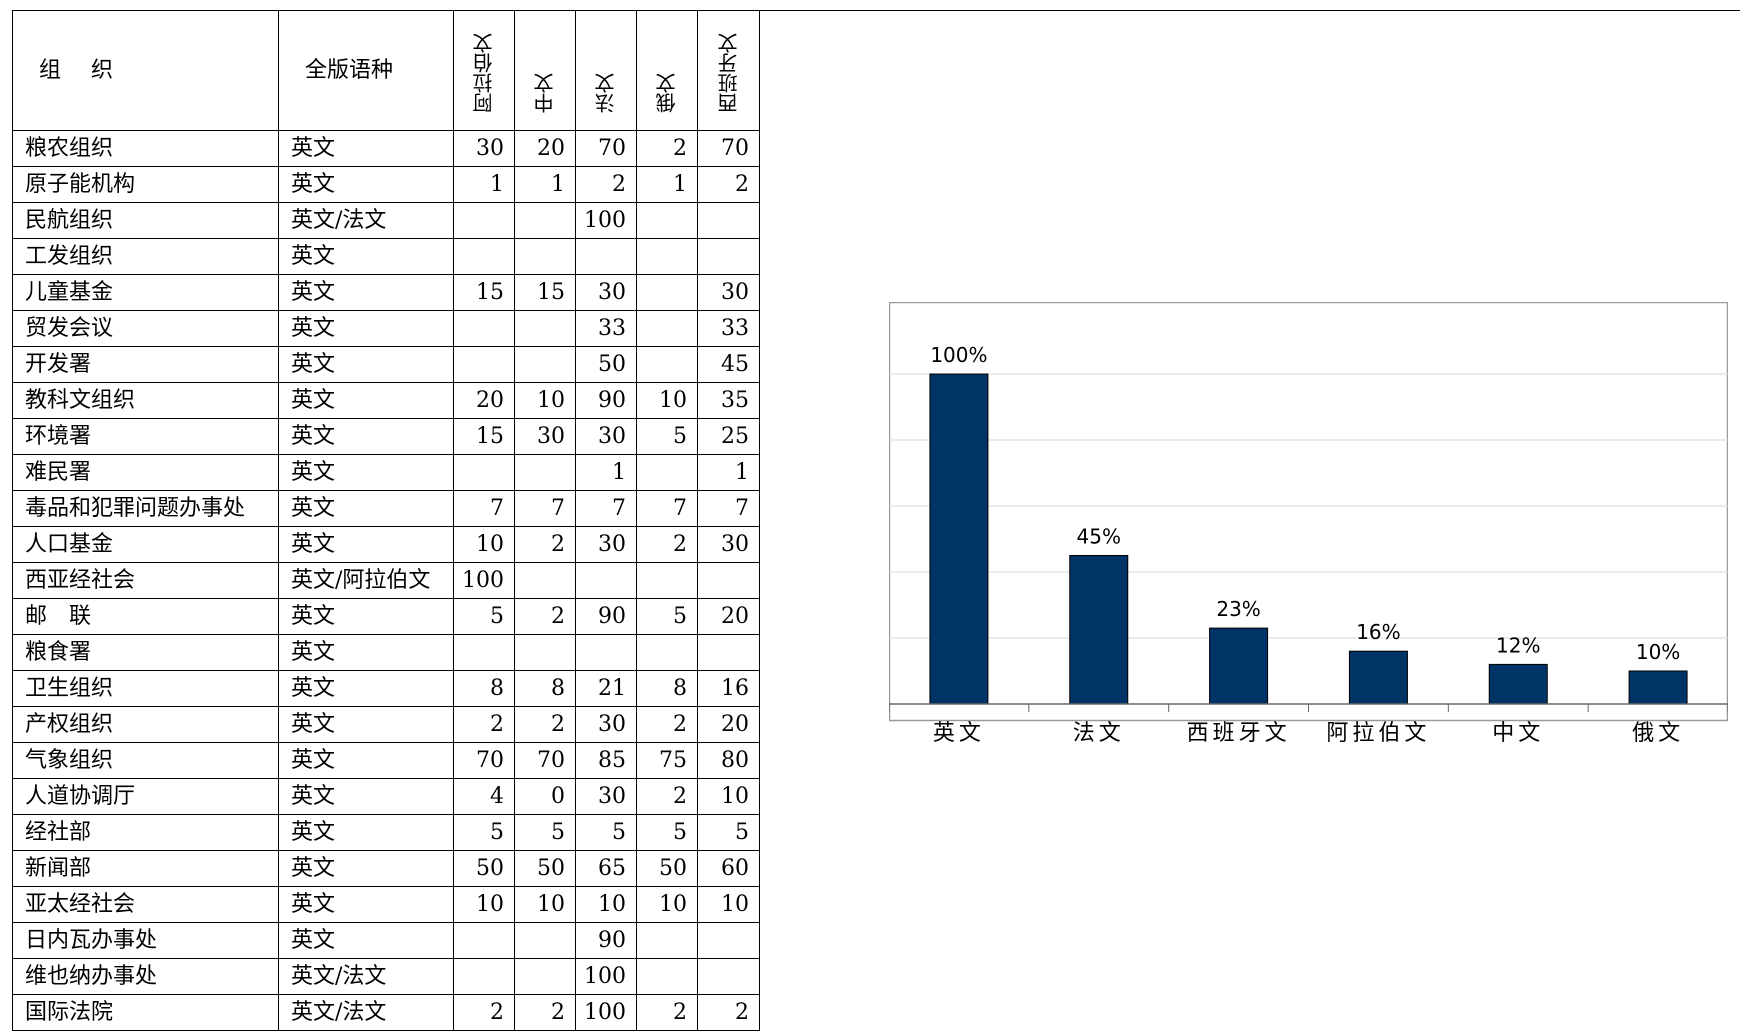 This screenshot has height=1031, width=1740. Describe the element at coordinates (728, 688) in the screenshot. I see `percent-cell: 16` at that location.